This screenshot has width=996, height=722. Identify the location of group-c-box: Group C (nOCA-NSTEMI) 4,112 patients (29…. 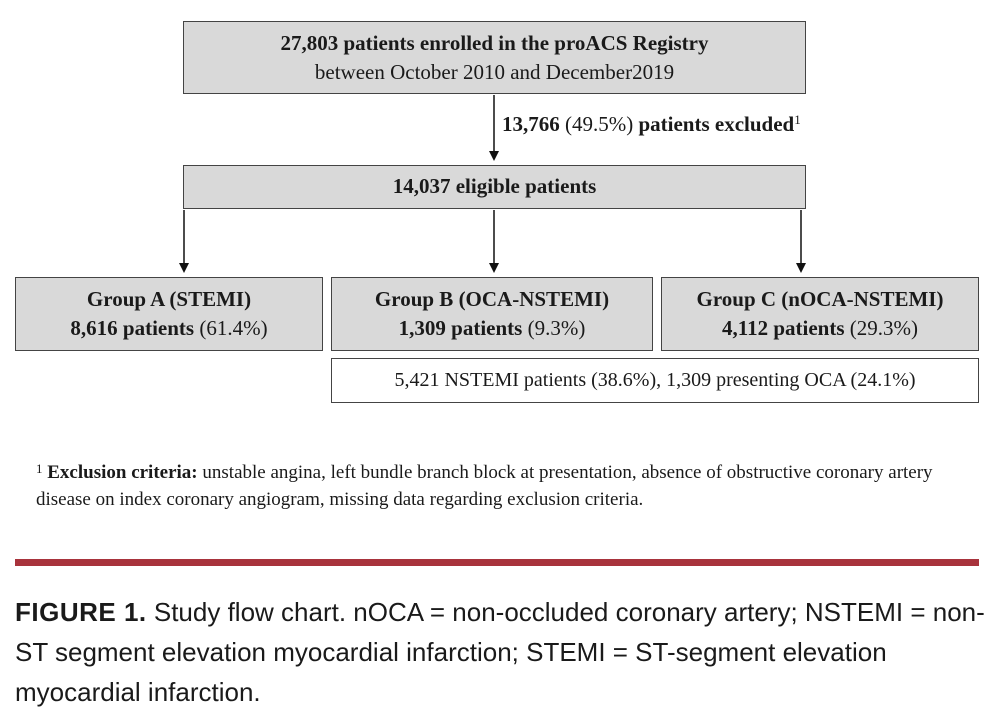
(820, 314).